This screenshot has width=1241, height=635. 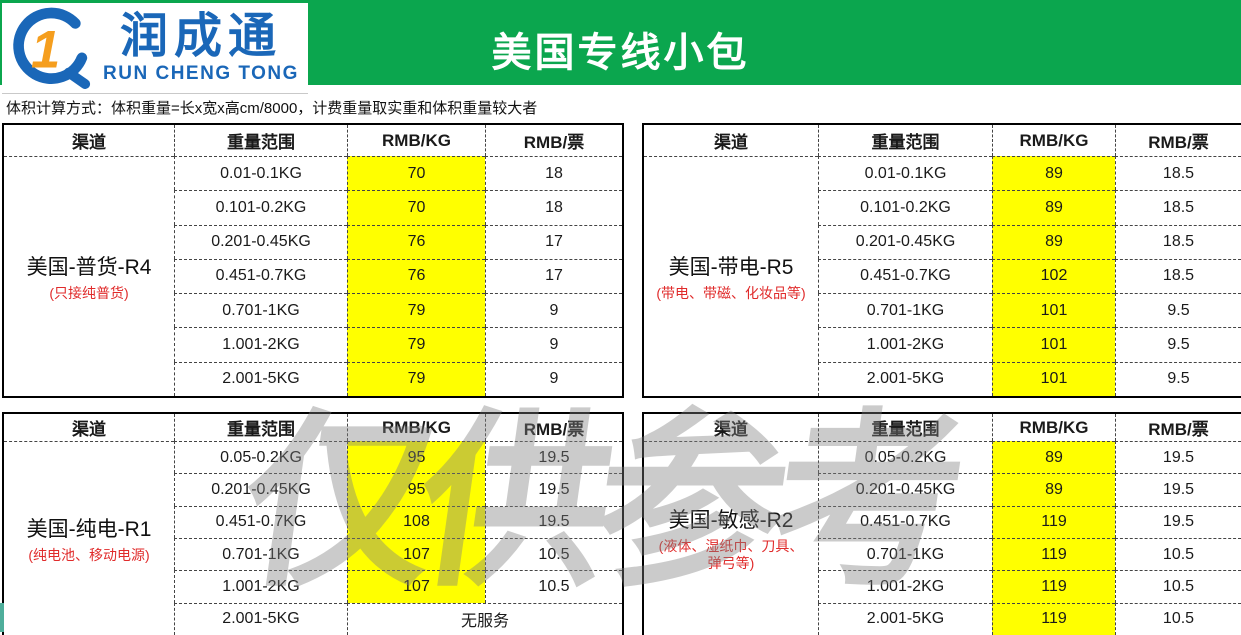 I want to click on weight-range-cell: 0.101-0.2KG, so click(x=260, y=207).